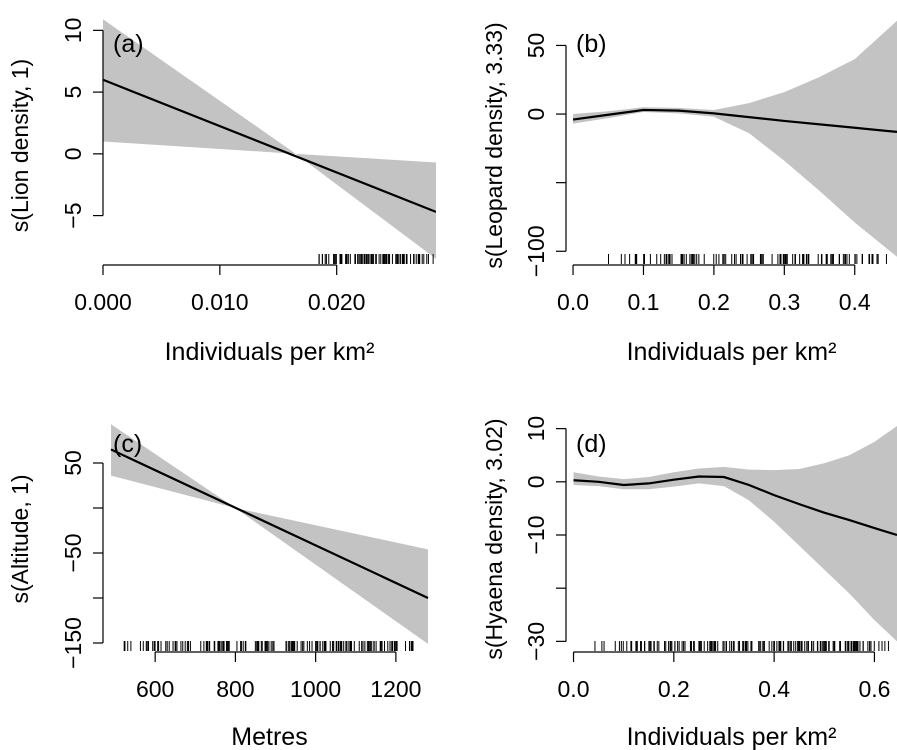 Image resolution: width=897 pixels, height=750 pixels. I want to click on panel-label: (b), so click(591, 44).